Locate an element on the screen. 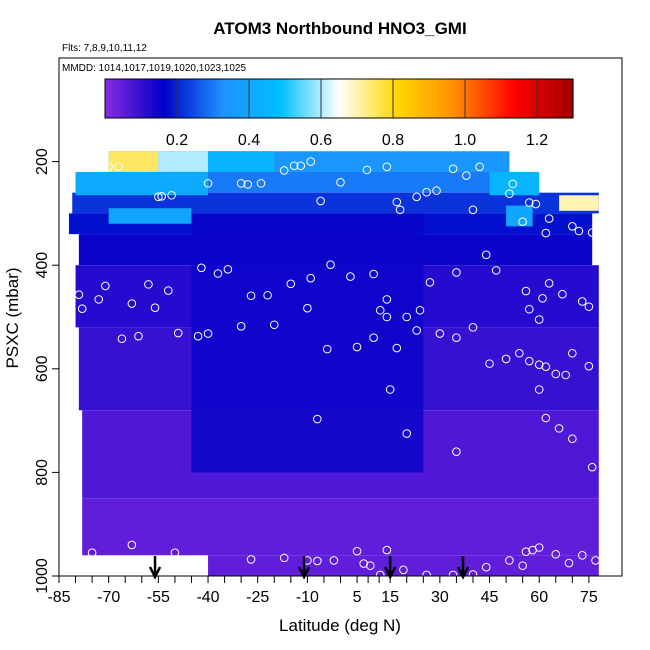  x-tick-label: 30 is located at coordinates (440, 597).